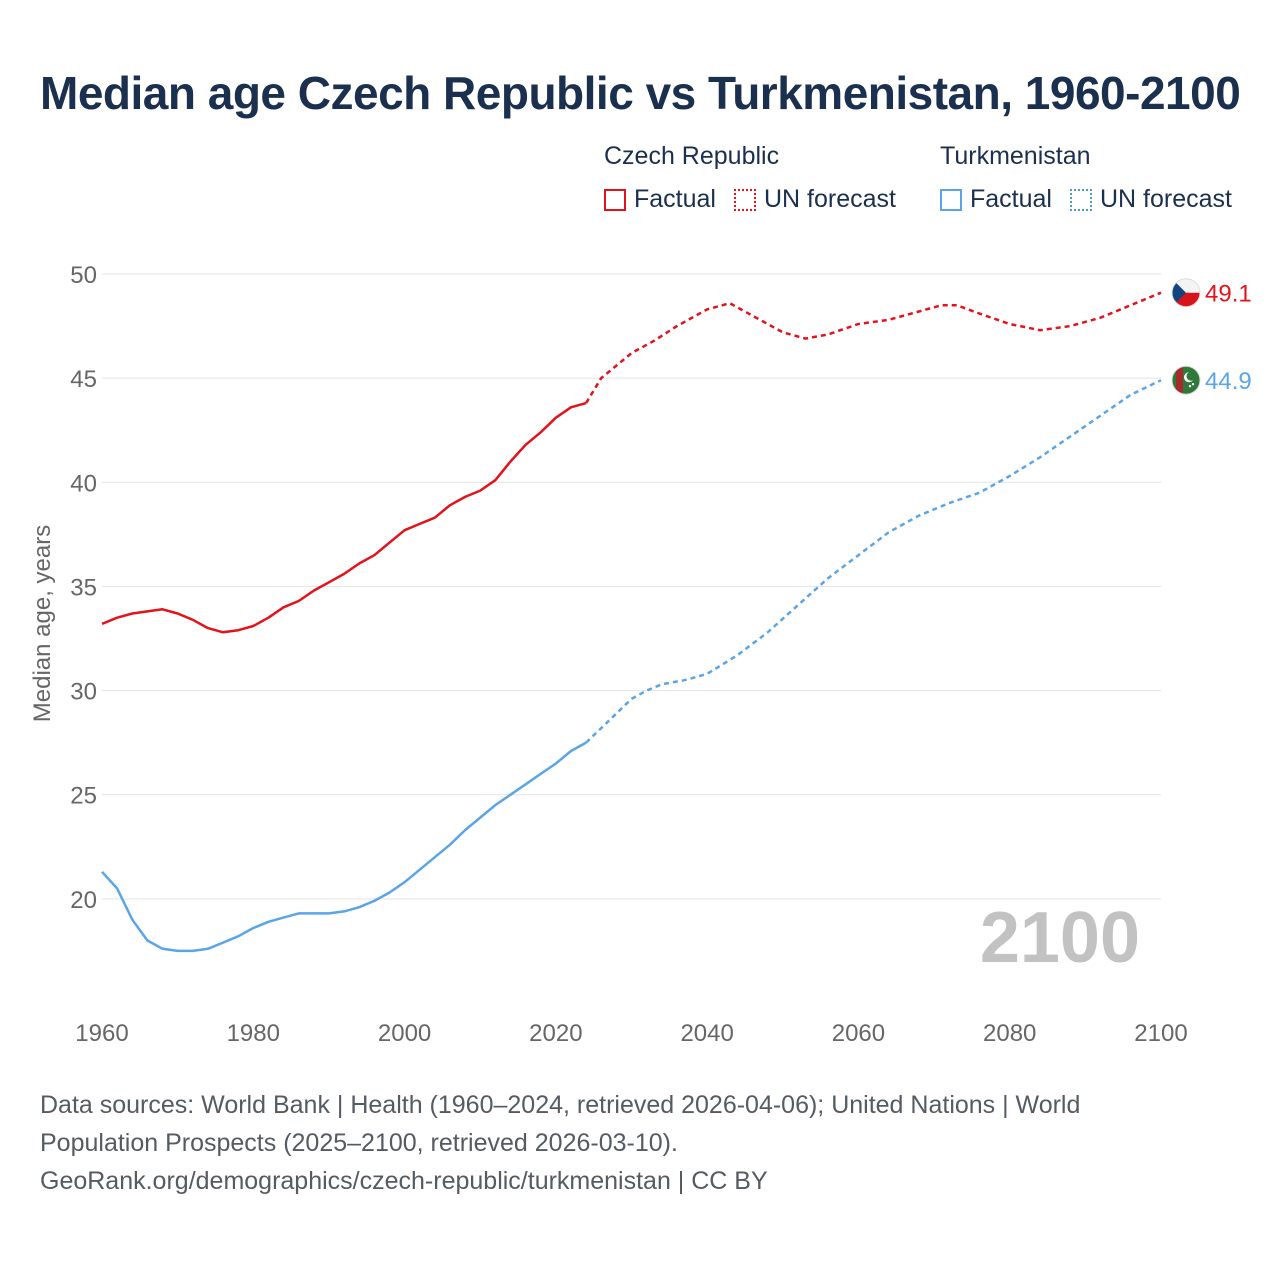 The image size is (1280, 1280). What do you see at coordinates (1060, 938) in the screenshot?
I see `year-watermark: 2100` at bounding box center [1060, 938].